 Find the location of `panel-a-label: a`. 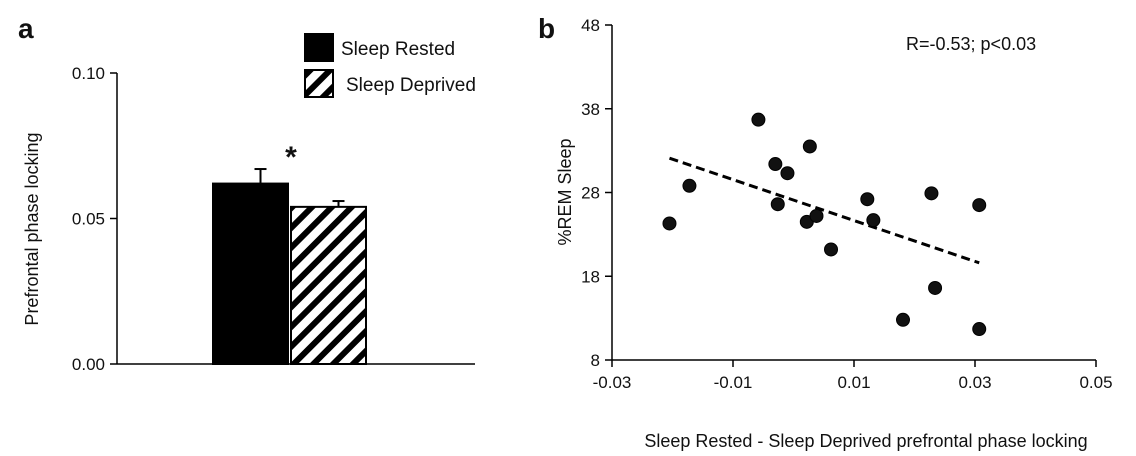

panel-a-label: a is located at coordinates (26, 28).